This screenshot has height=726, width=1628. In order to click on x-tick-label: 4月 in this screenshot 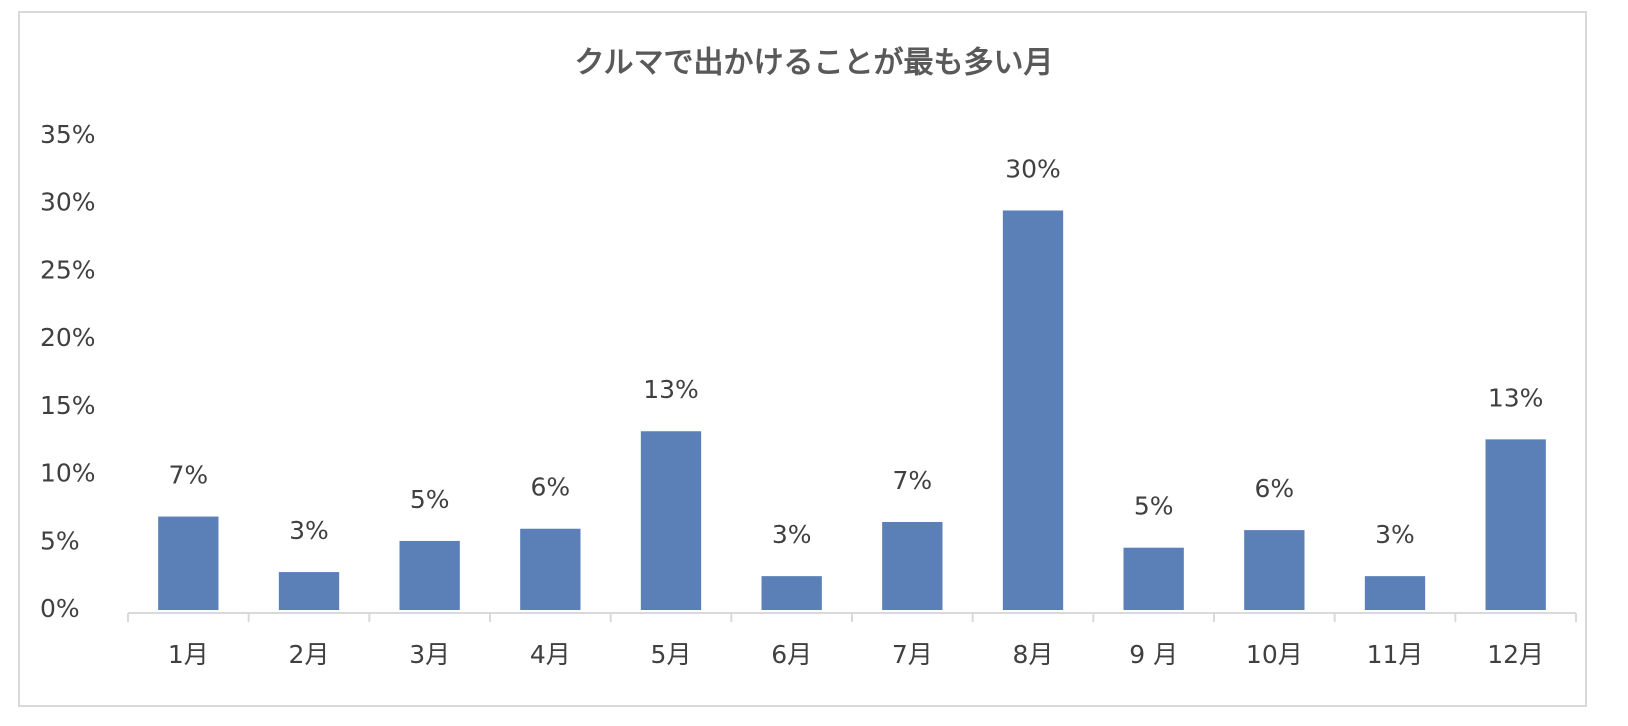, I will do `click(550, 654)`.